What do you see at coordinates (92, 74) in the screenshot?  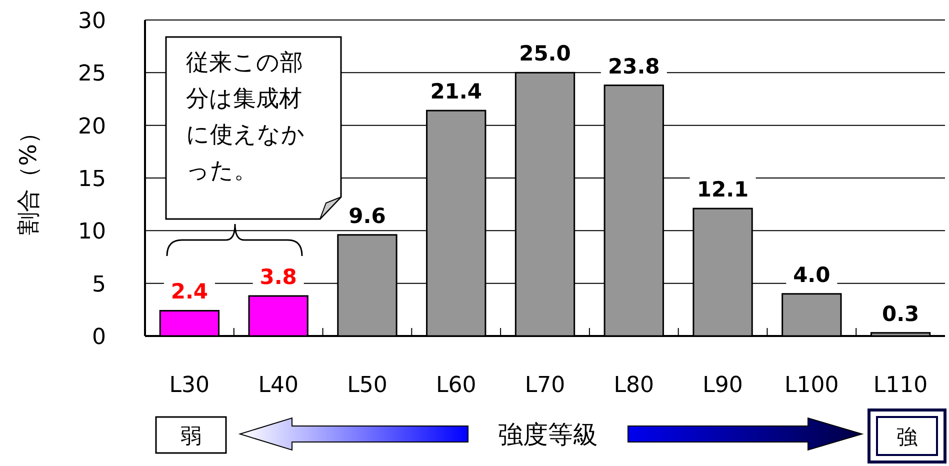 I see `y-tick-label: 25` at bounding box center [92, 74].